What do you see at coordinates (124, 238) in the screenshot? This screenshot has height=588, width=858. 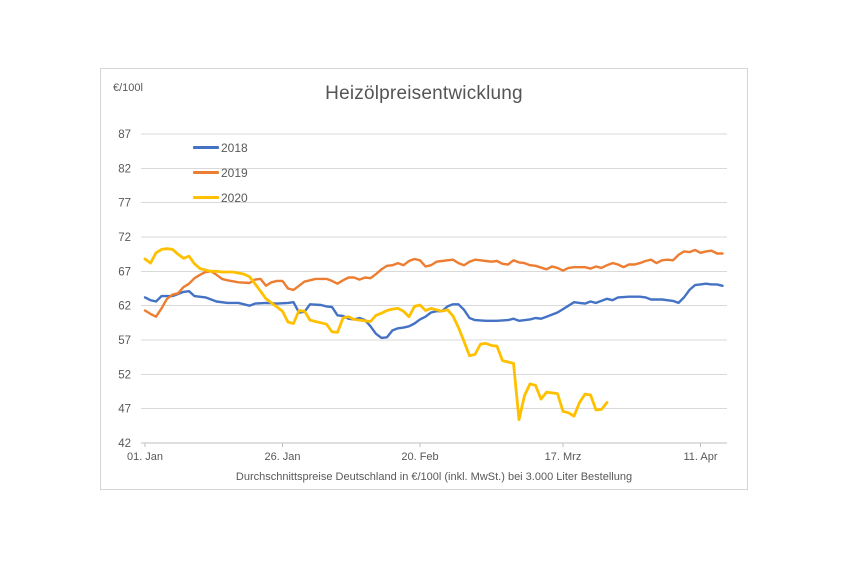 I see `y-axis-tick-label: 72` at bounding box center [124, 238].